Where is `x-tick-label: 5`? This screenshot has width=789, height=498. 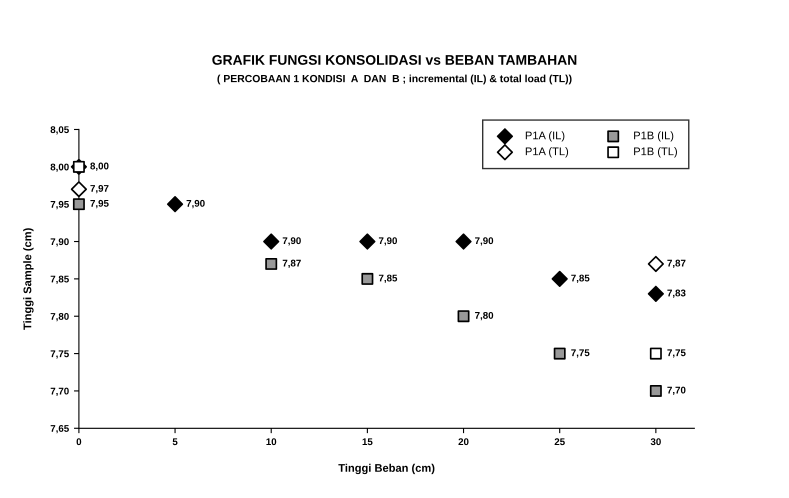 x-tick-label: 5 is located at coordinates (175, 442).